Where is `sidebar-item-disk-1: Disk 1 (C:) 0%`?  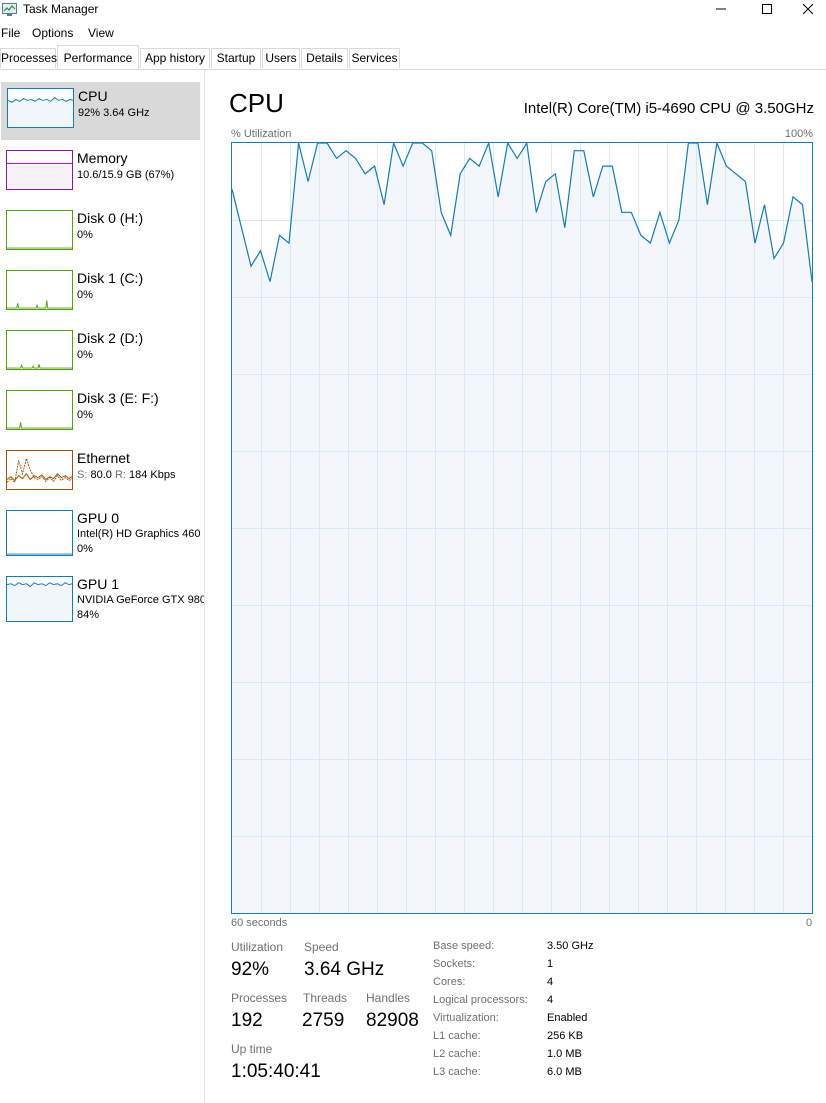
sidebar-item-disk-1: Disk 1 (C:) 0% is located at coordinates (102, 297).